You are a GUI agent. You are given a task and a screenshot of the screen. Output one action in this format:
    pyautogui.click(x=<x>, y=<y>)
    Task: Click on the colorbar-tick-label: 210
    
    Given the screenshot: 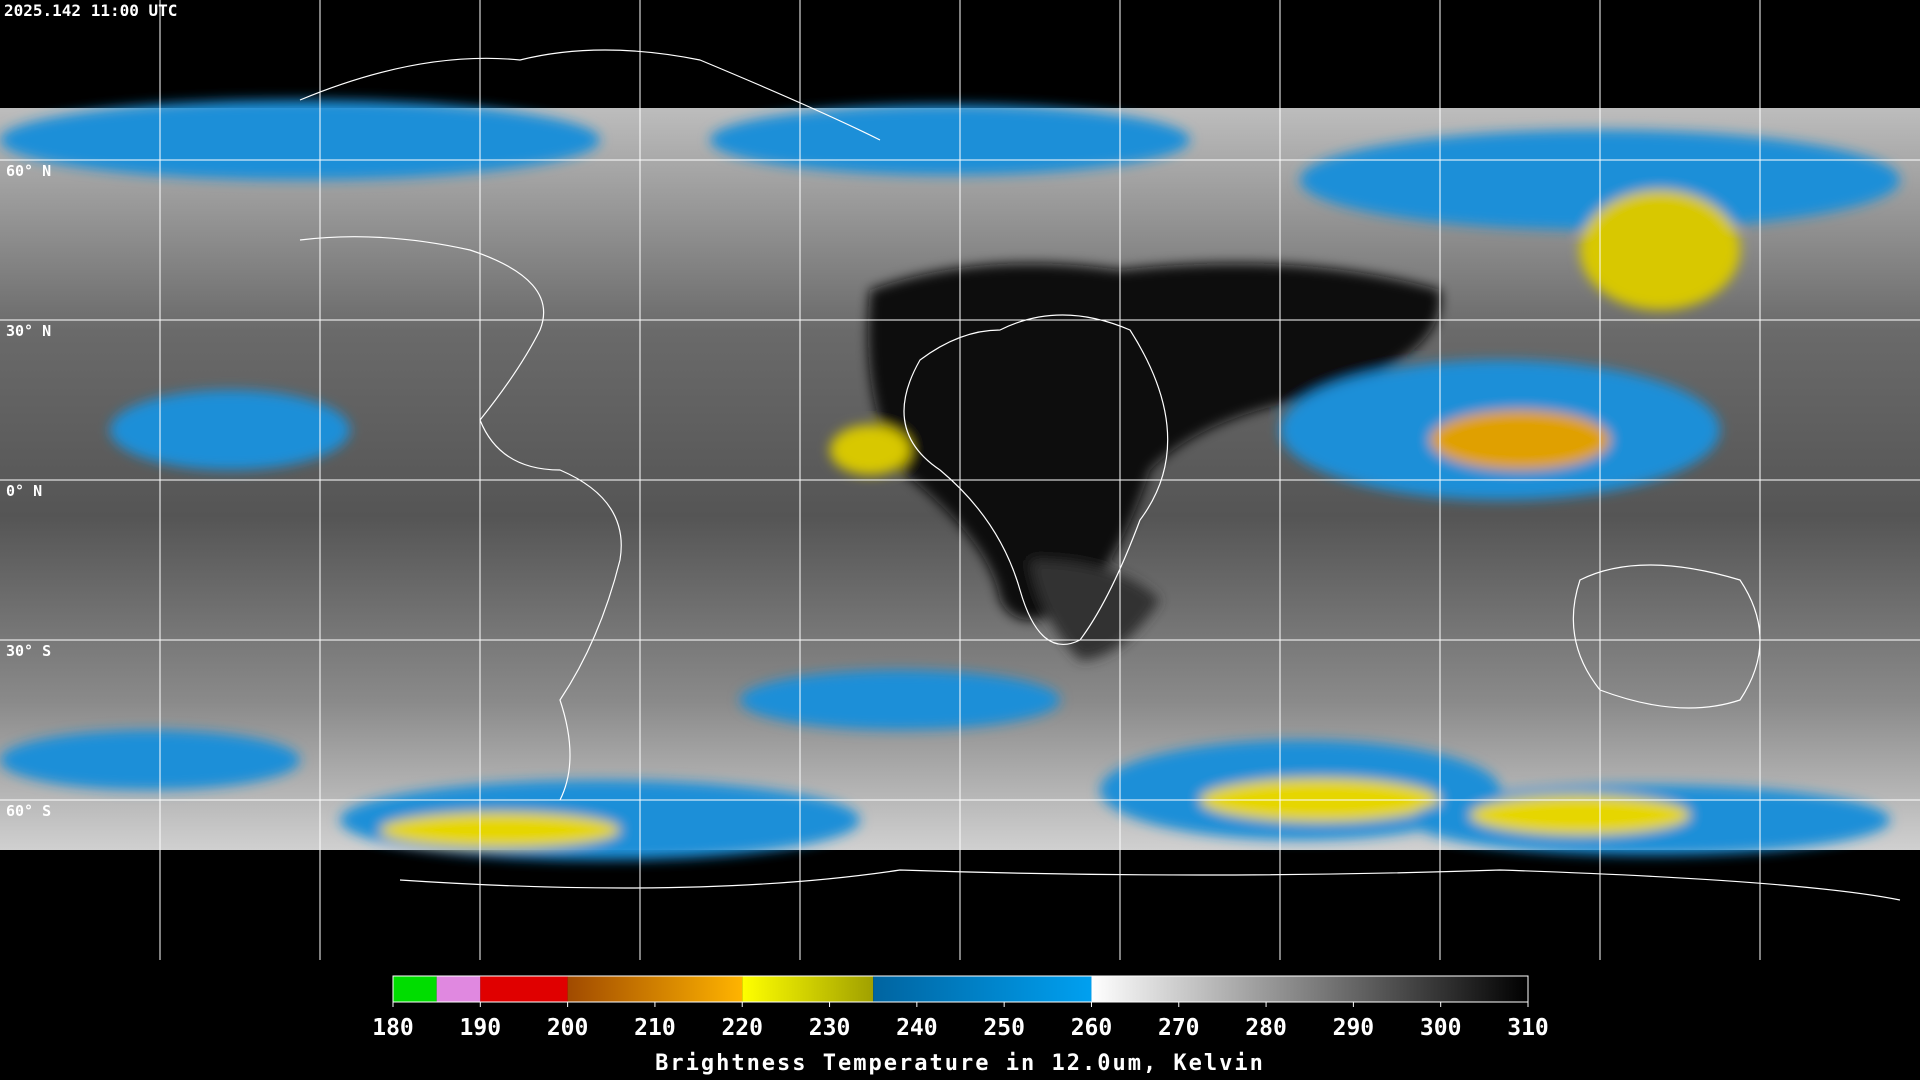 What is the action you would take?
    pyautogui.click(x=655, y=1028)
    